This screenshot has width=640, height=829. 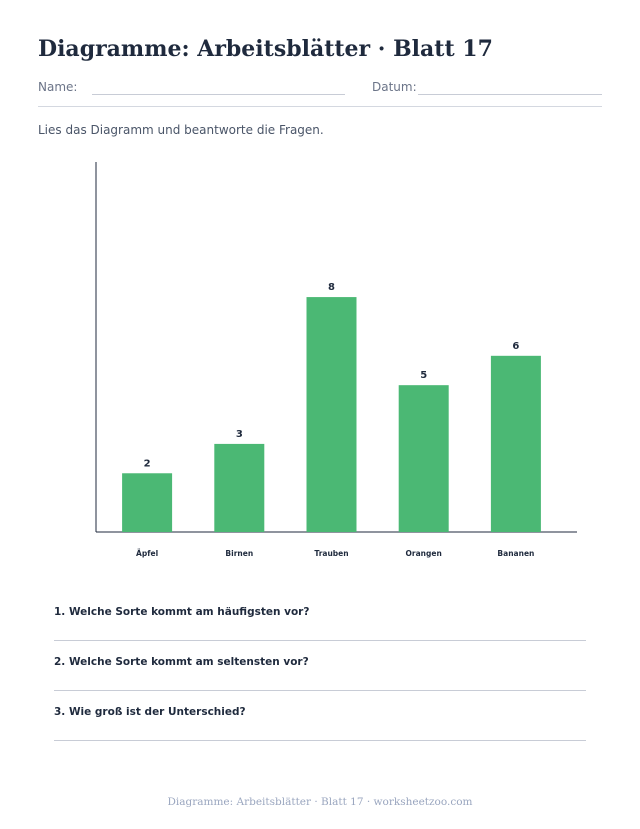 What do you see at coordinates (510, 94) in the screenshot?
I see `date-field-line` at bounding box center [510, 94].